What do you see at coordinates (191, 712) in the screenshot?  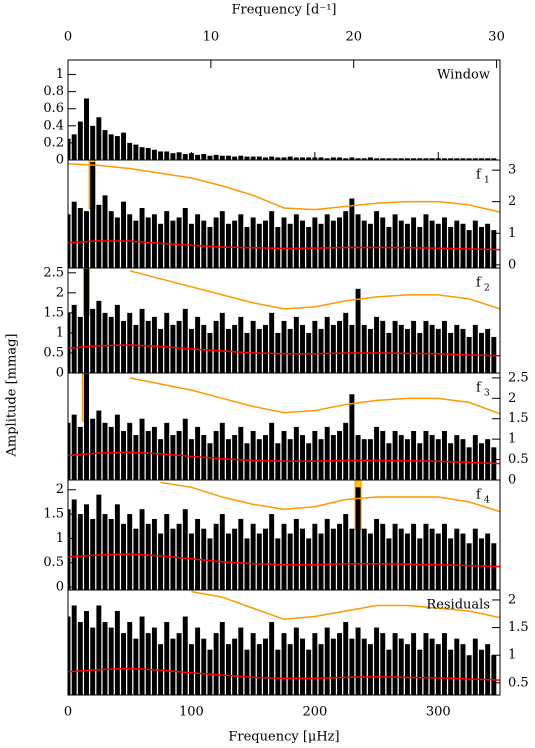 I see `x-tick-label: 100` at bounding box center [191, 712].